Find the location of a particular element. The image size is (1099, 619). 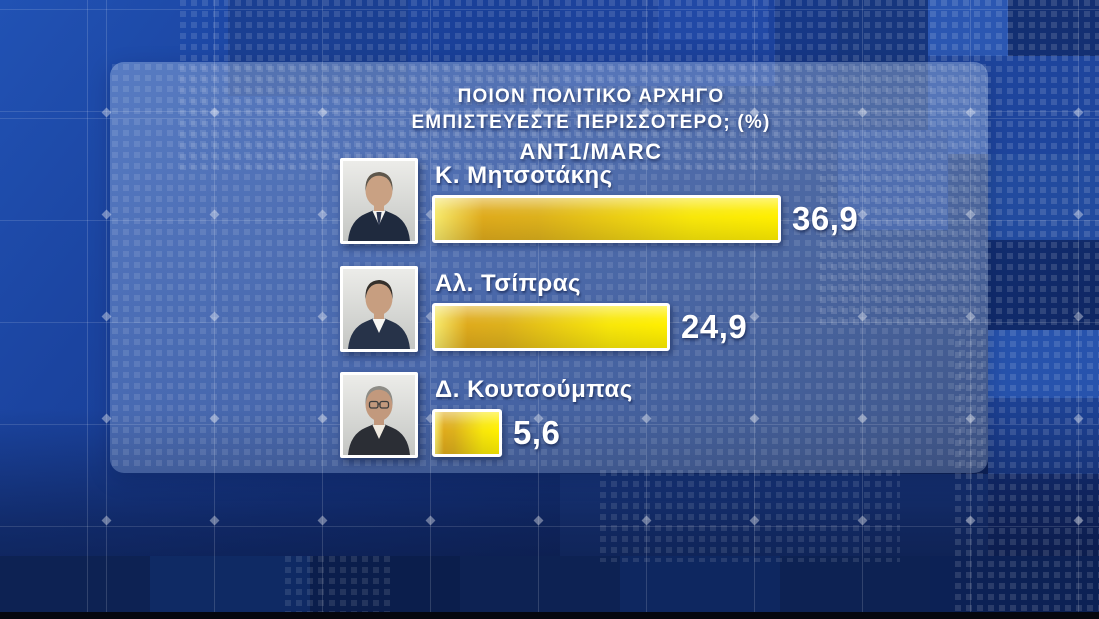

candidate-name: Δ. Κουτσούμπας is located at coordinates (534, 389).